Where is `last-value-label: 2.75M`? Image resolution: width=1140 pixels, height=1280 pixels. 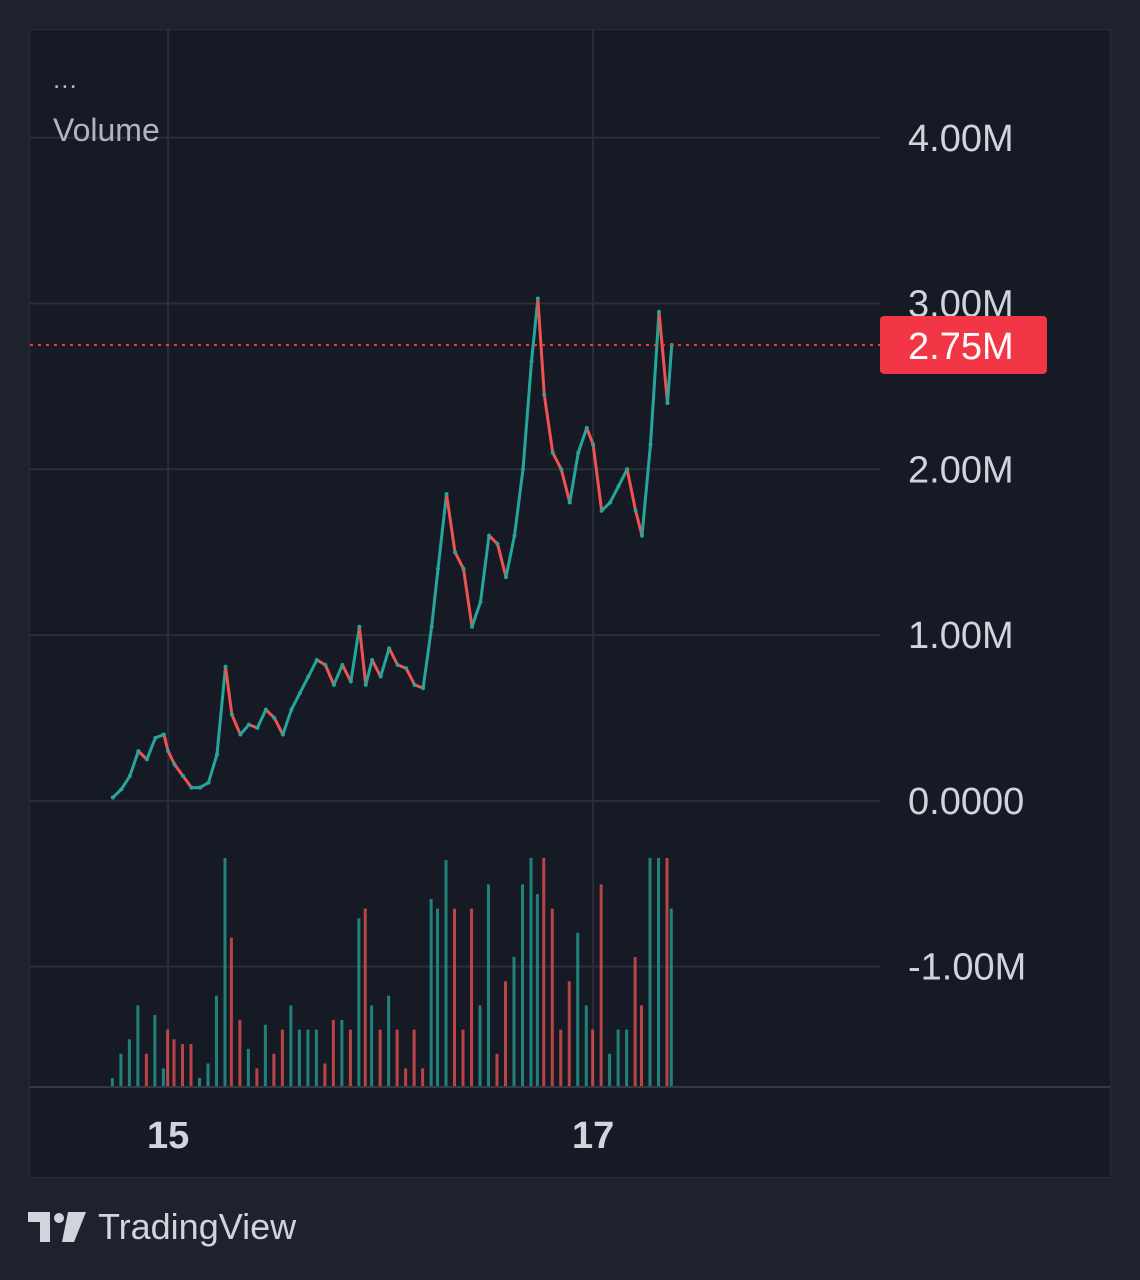
last-value-label: 2.75M is located at coordinates (961, 347).